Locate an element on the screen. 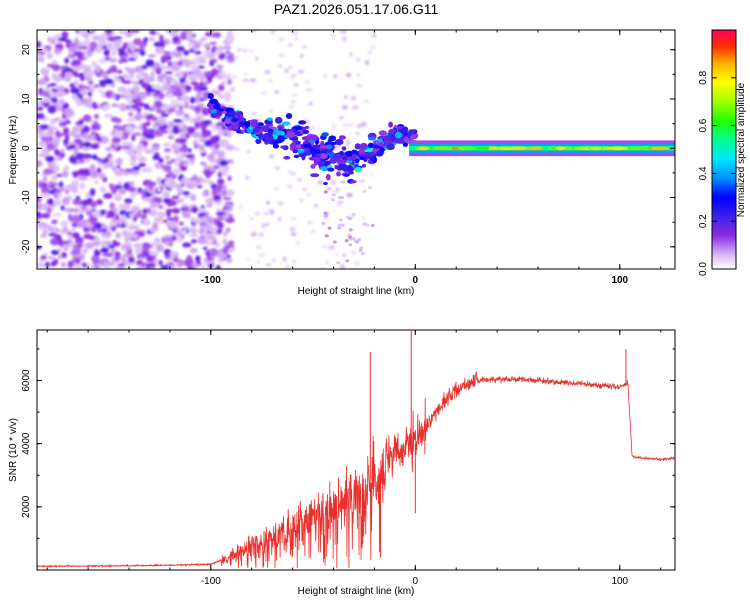 This screenshot has height=600, width=750. xtick-label: 100 is located at coordinates (619, 280).